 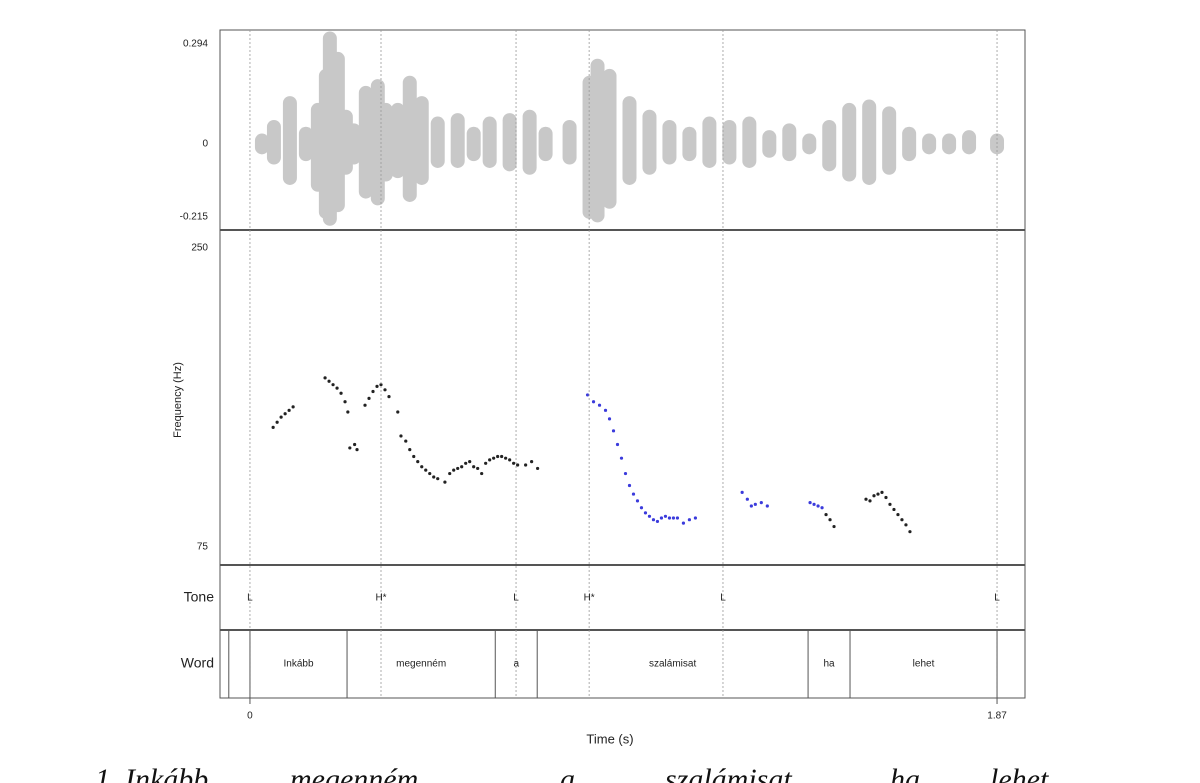 I want to click on x-tick-label: 0, so click(x=250, y=716).